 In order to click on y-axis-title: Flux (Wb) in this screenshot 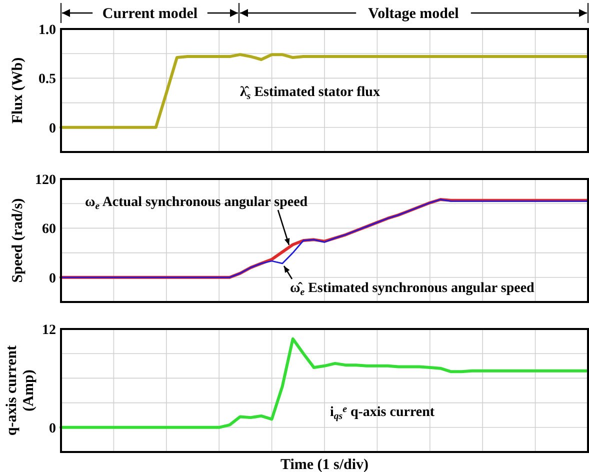, I will do `click(18, 90)`.